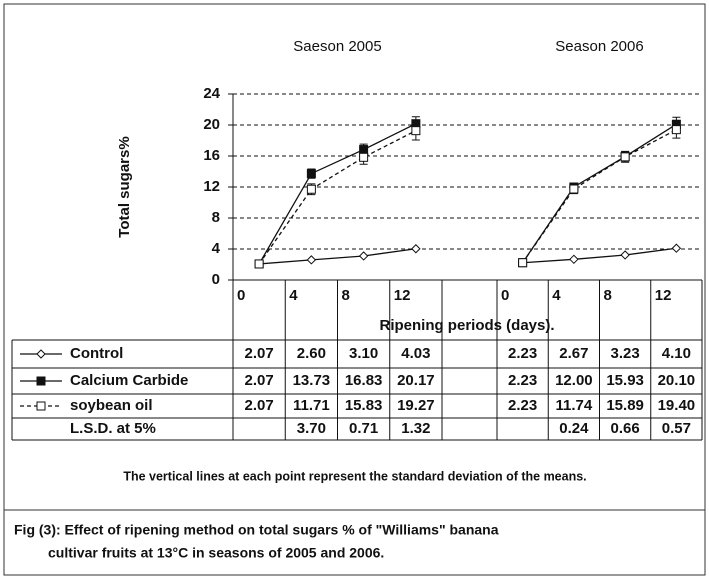 The image size is (709, 579). What do you see at coordinates (415, 353) in the screenshot?
I see `table-value: 4.03` at bounding box center [415, 353].